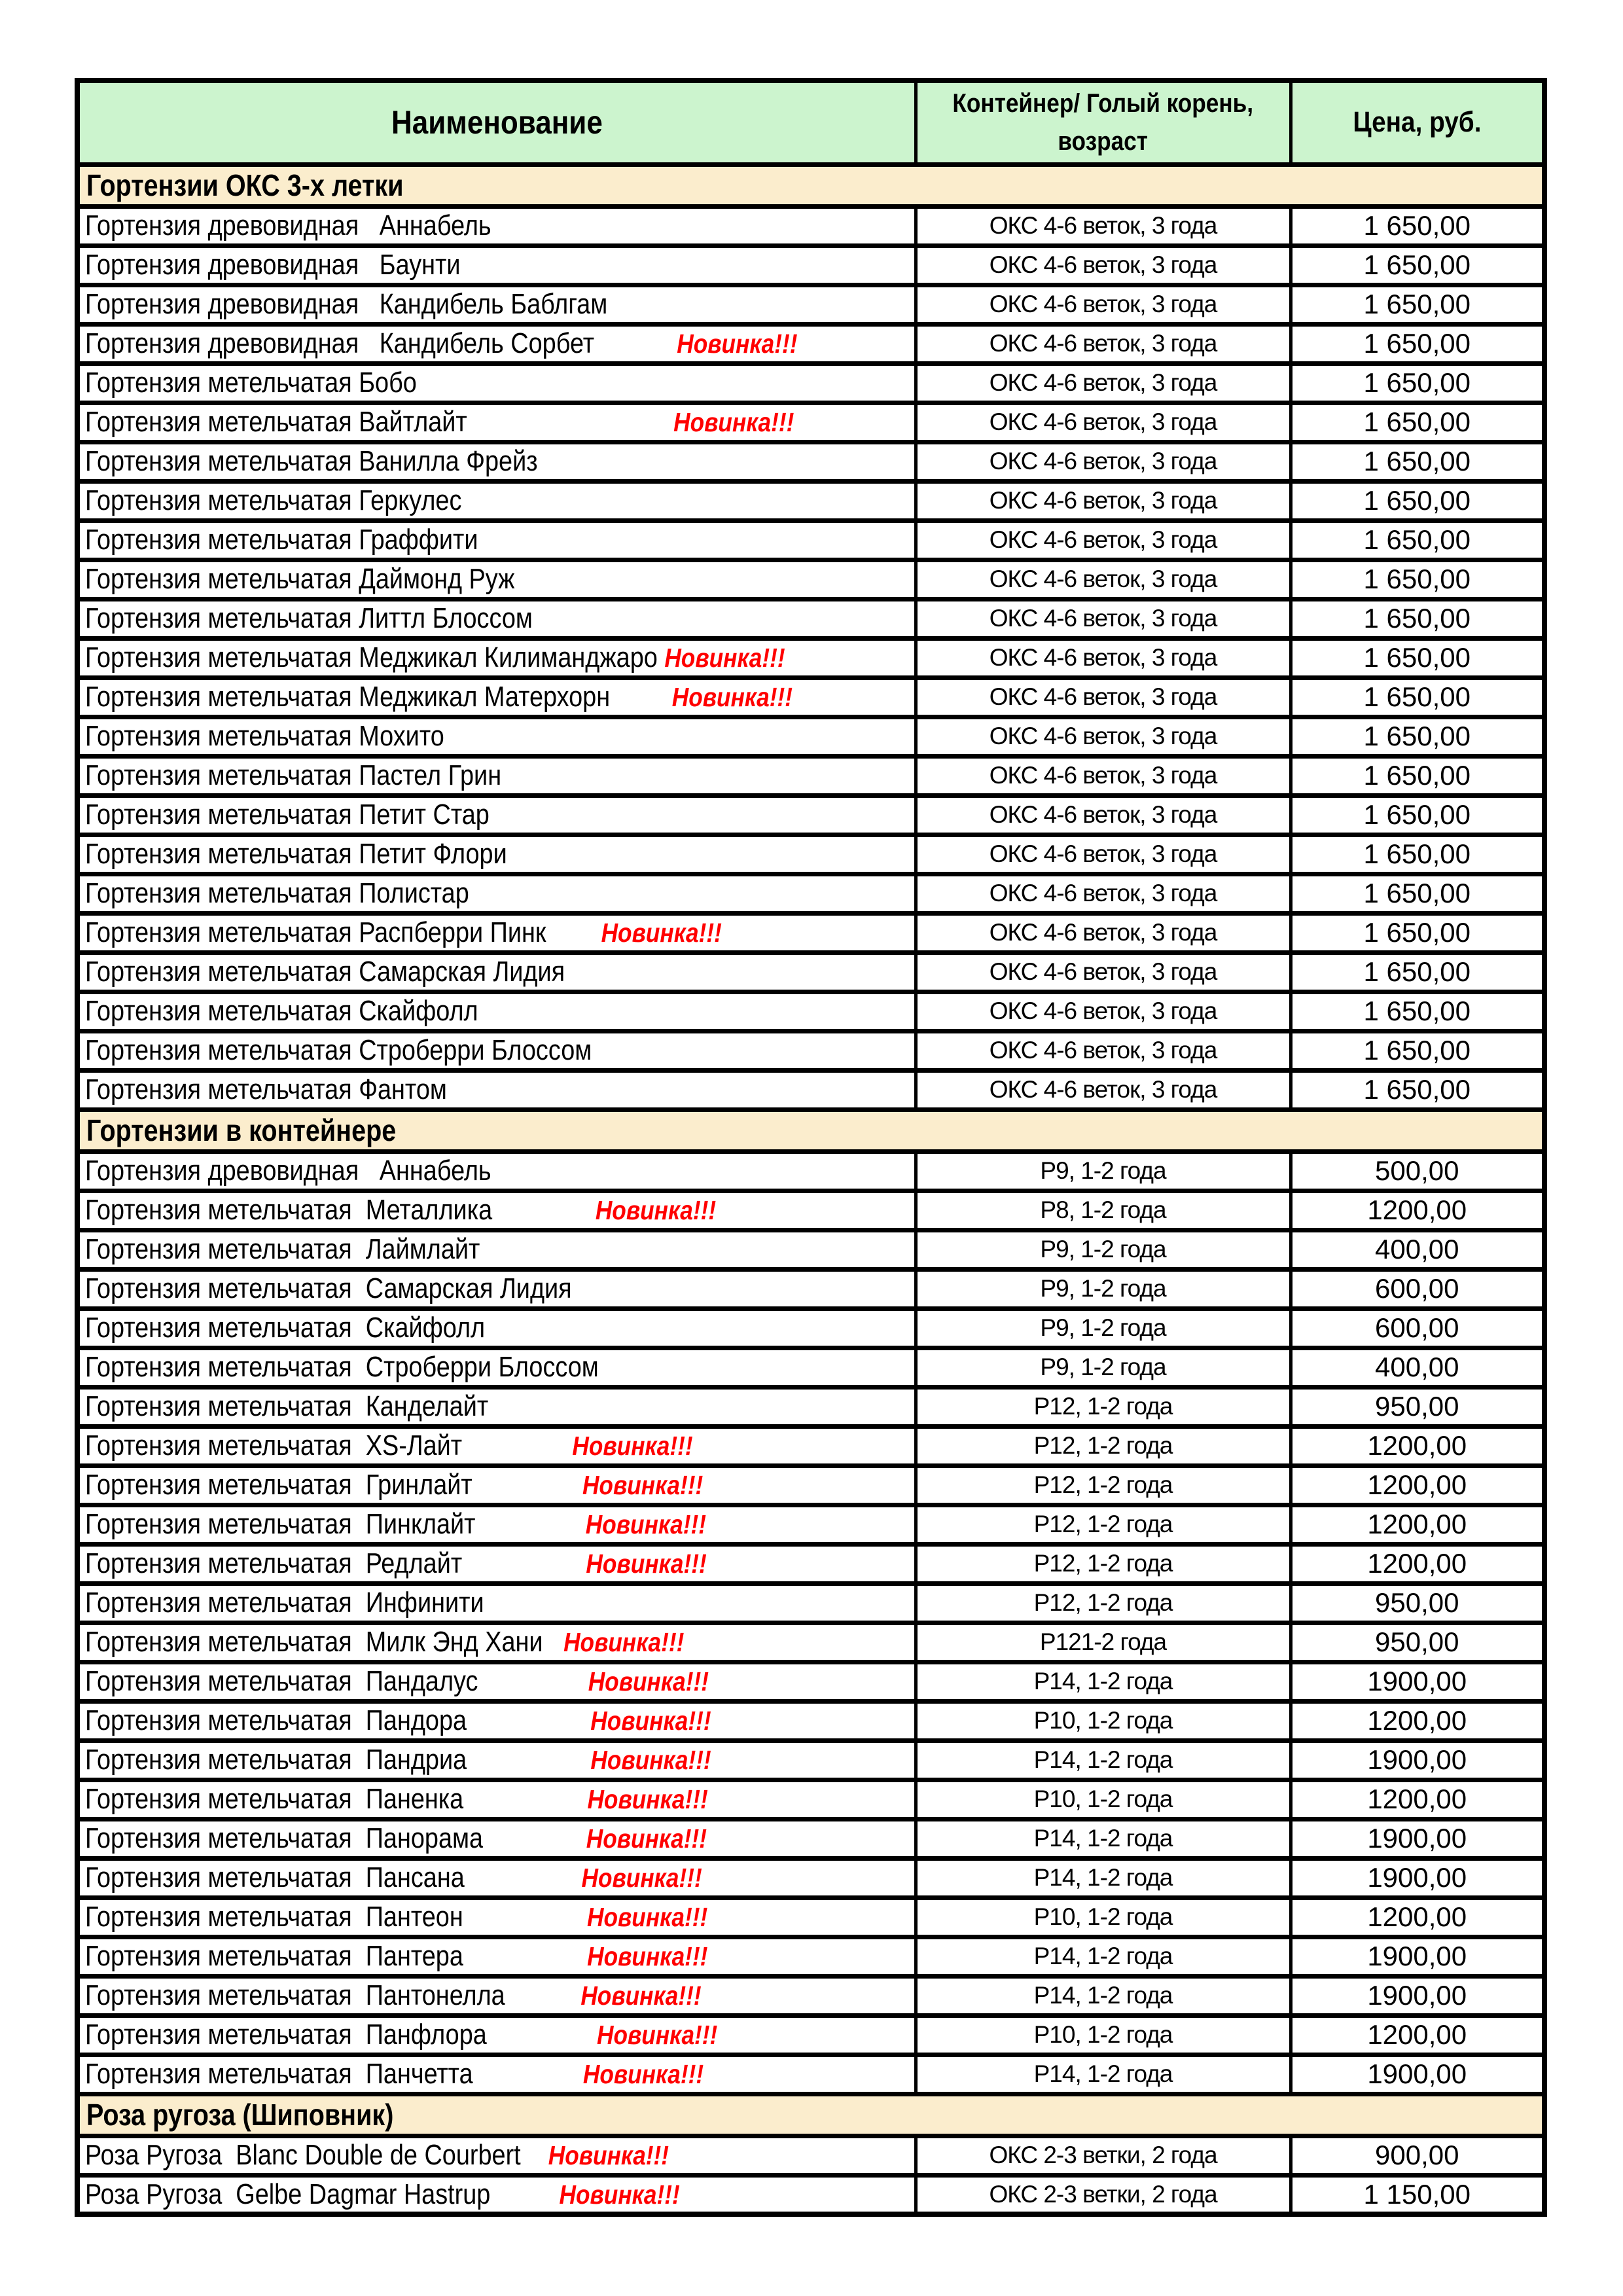 The image size is (1623, 2296). Describe the element at coordinates (496, 893) in the screenshot. I see `name-cell: Гортензия метельчатая Полистар` at that location.